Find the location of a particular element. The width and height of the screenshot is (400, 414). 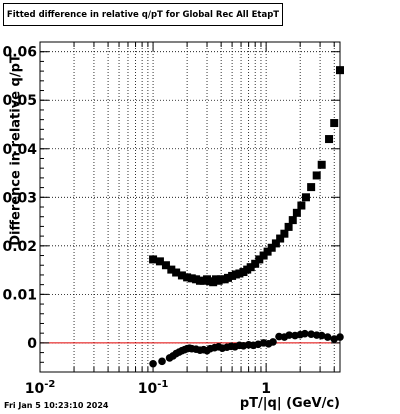

y-tick-label: 0 is located at coordinates (32, 344).